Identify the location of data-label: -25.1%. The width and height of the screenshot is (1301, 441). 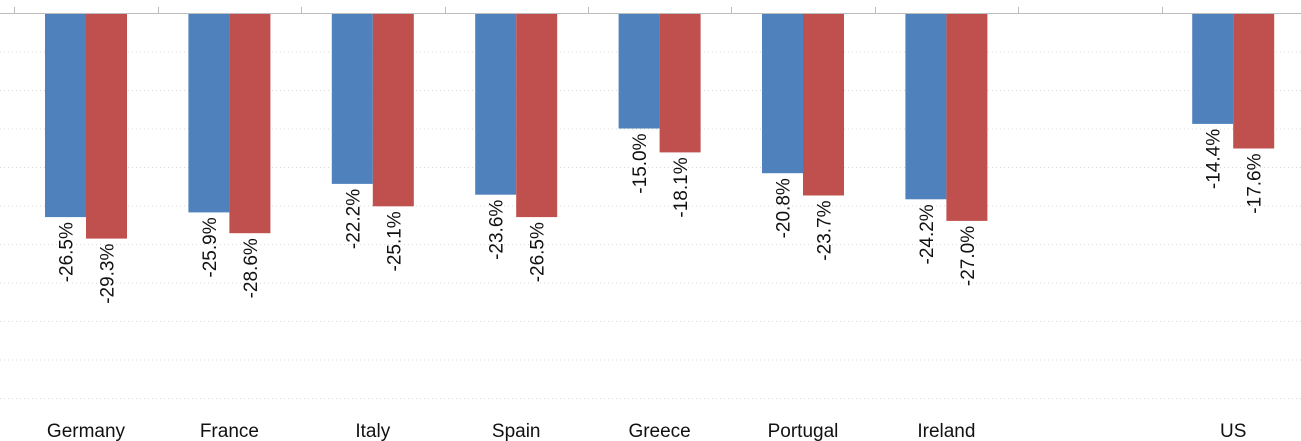
(394, 241).